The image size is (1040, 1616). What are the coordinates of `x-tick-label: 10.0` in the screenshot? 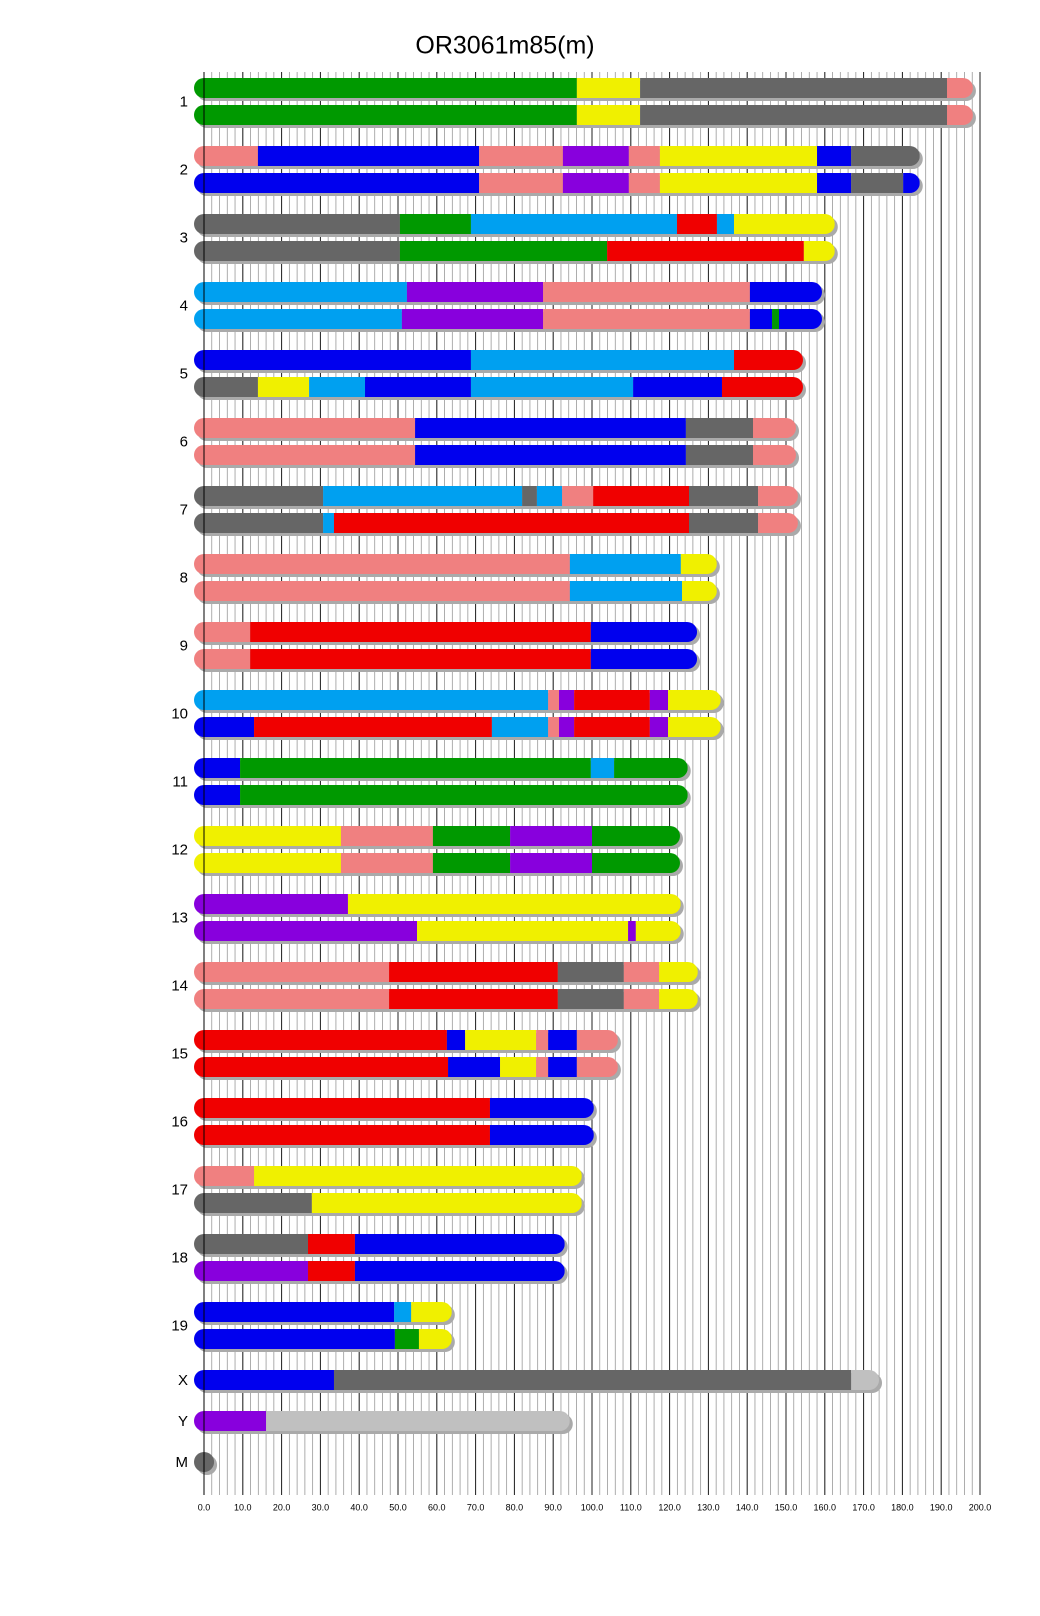 It's located at (243, 1507).